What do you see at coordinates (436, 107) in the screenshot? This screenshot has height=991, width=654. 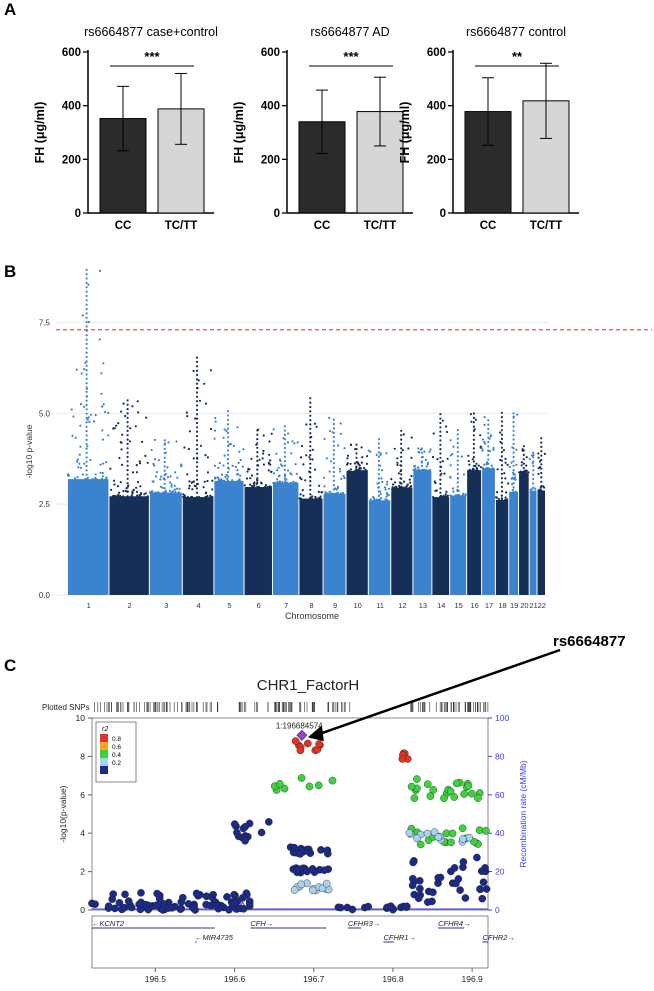 I see `y-tick-label: 400` at bounding box center [436, 107].